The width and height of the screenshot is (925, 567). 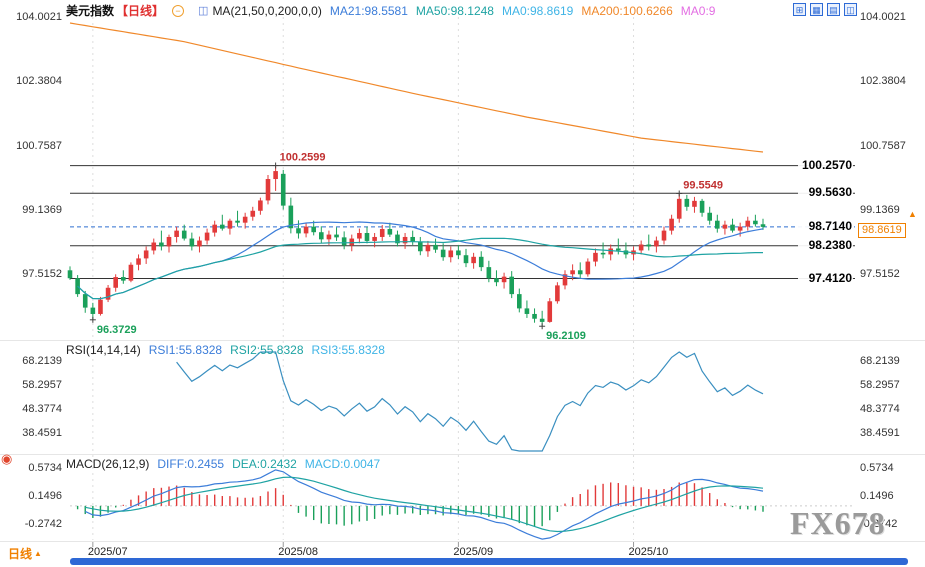 I want to click on period-tag: 【日线】, so click(x=140, y=11).